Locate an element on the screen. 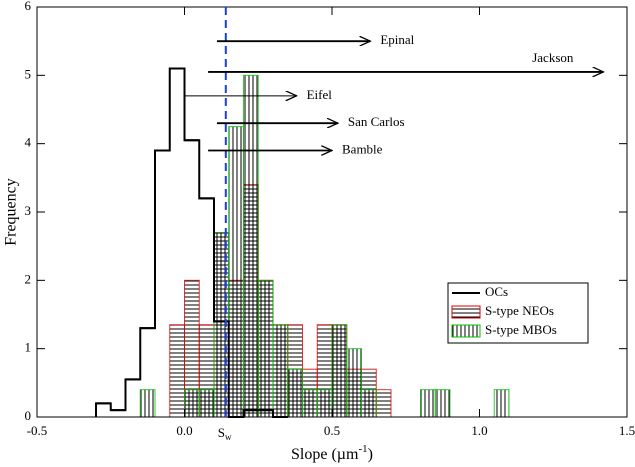  x-axis-label: Slope (µm-1) is located at coordinates (332, 453).